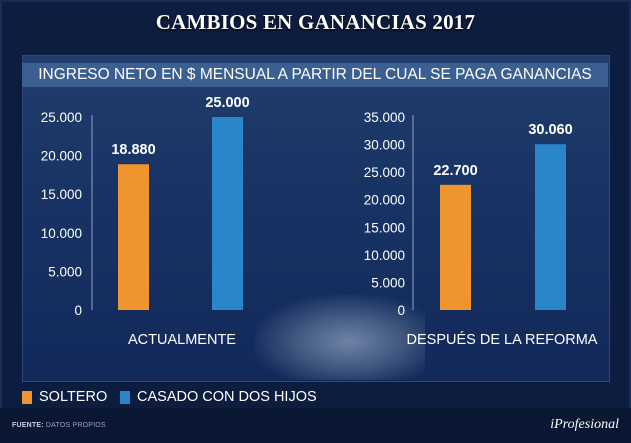  I want to click on footer: FUENTE: DATOS PROPIOS iProfesional, so click(315, 425).